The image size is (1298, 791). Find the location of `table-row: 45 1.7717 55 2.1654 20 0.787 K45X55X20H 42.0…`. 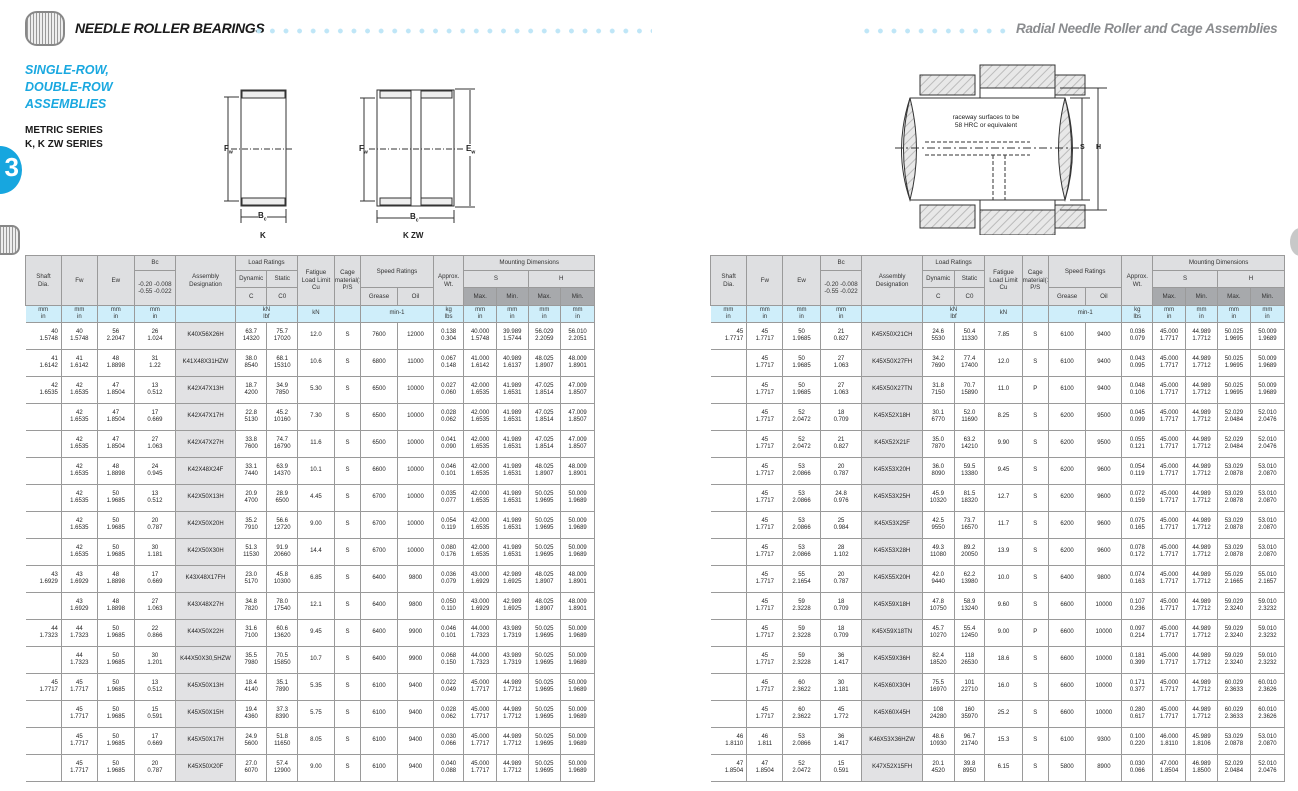

table-row: 45 1.7717 55 2.1654 20 0.787 K45X55X20H 42.0… is located at coordinates (998, 579).